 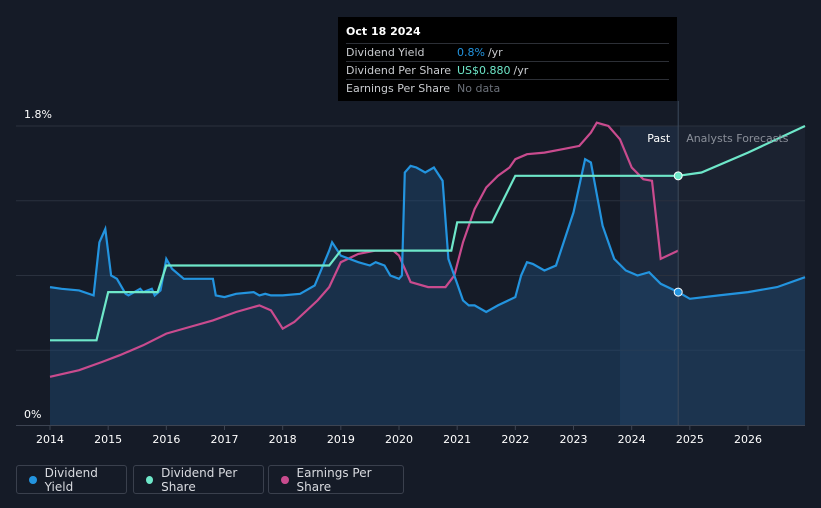 What do you see at coordinates (341, 439) in the screenshot?
I see `x-tick-label: 2019` at bounding box center [341, 439].